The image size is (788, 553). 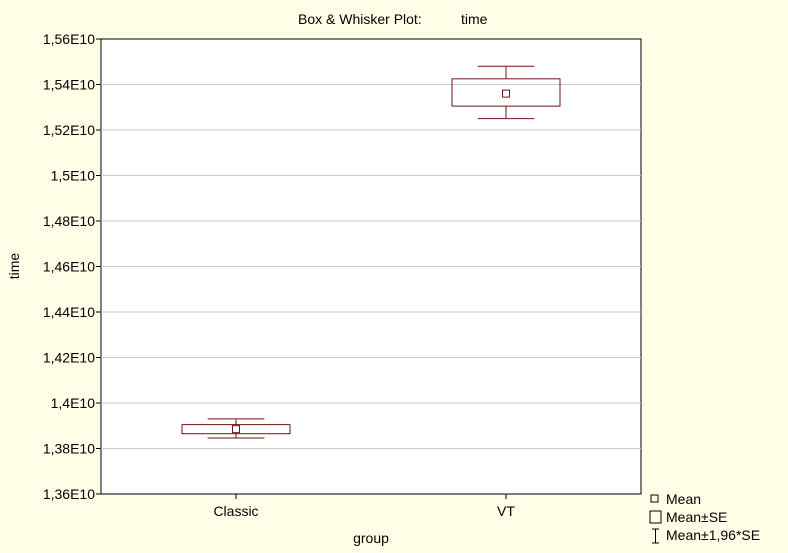 I want to click on y-tick-label: 1,44E10, so click(x=69, y=312).